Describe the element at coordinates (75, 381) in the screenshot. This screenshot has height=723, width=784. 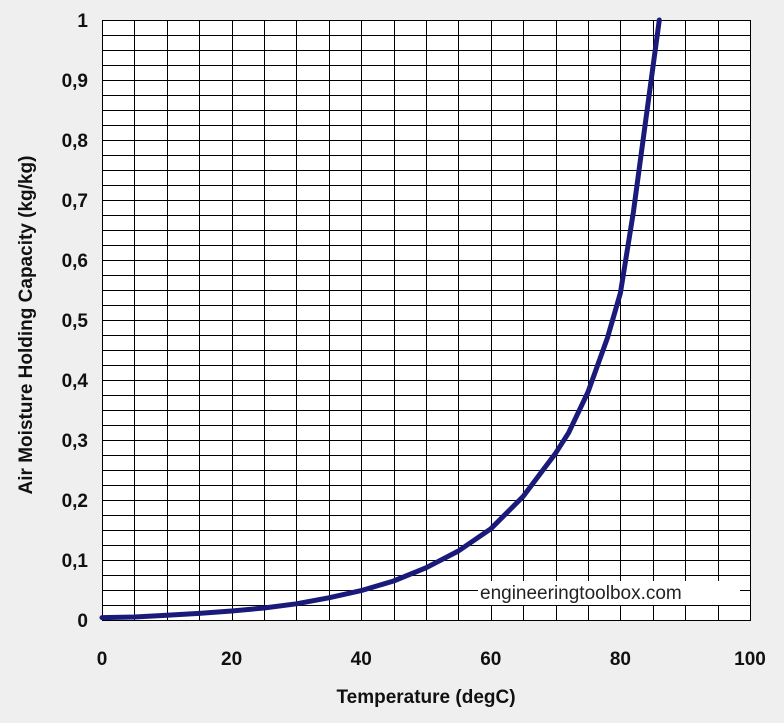
I see `y-tick-label: 0,4` at that location.